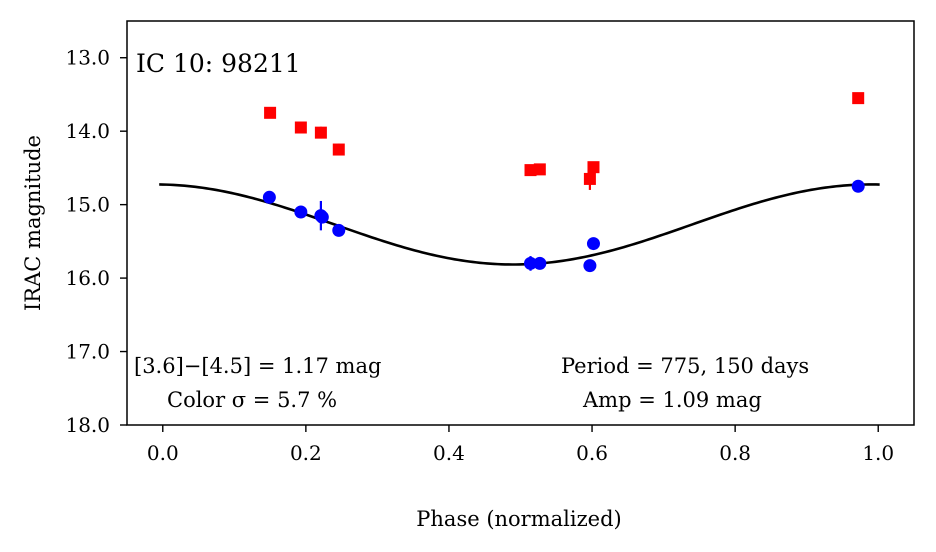 The height and width of the screenshot is (552, 936). What do you see at coordinates (87, 205) in the screenshot?
I see `y-tick-label: 15.0` at bounding box center [87, 205].